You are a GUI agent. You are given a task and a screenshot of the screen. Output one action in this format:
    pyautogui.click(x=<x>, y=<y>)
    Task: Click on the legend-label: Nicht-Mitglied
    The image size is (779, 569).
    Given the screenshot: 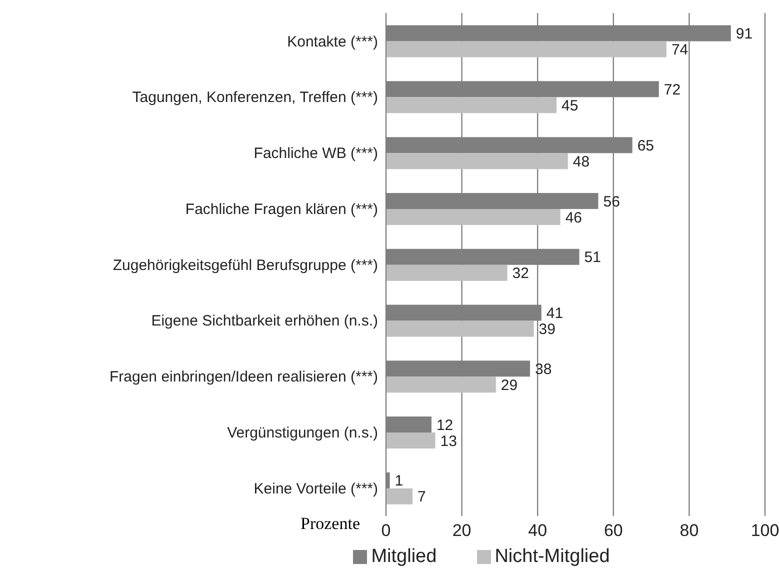 What is the action you would take?
    pyautogui.click(x=552, y=556)
    